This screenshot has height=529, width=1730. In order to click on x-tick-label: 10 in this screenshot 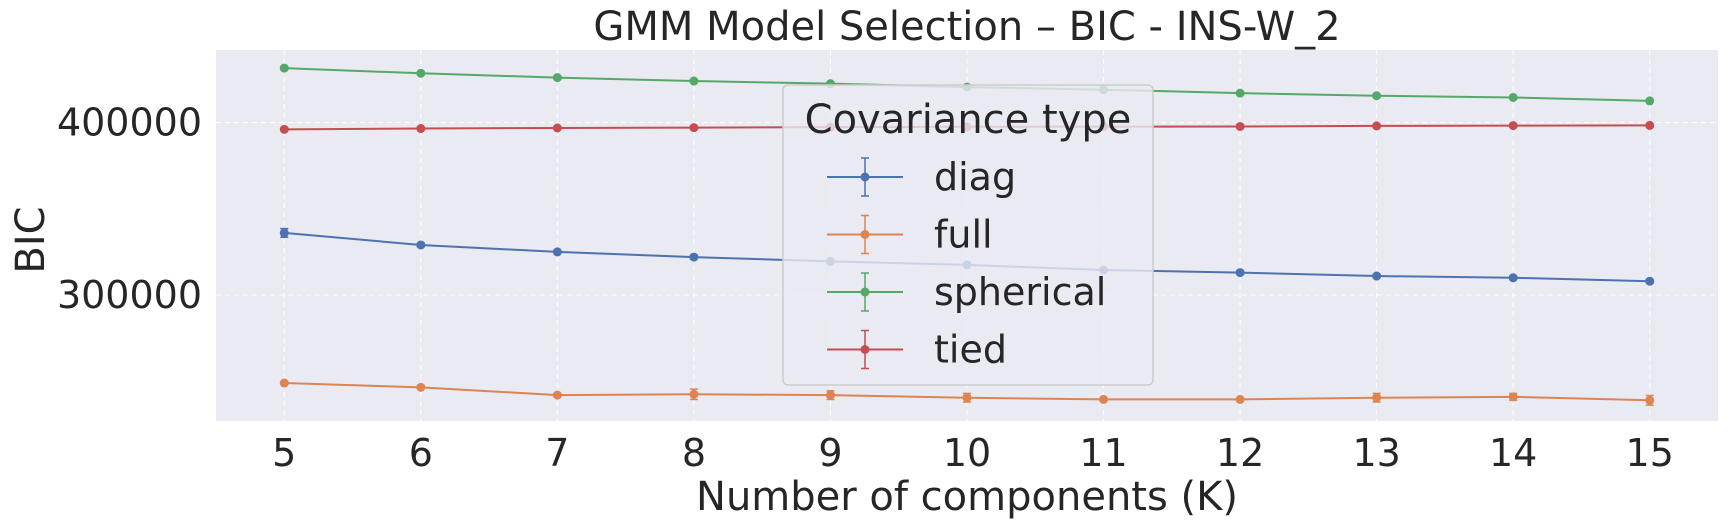, I will do `click(967, 453)`.